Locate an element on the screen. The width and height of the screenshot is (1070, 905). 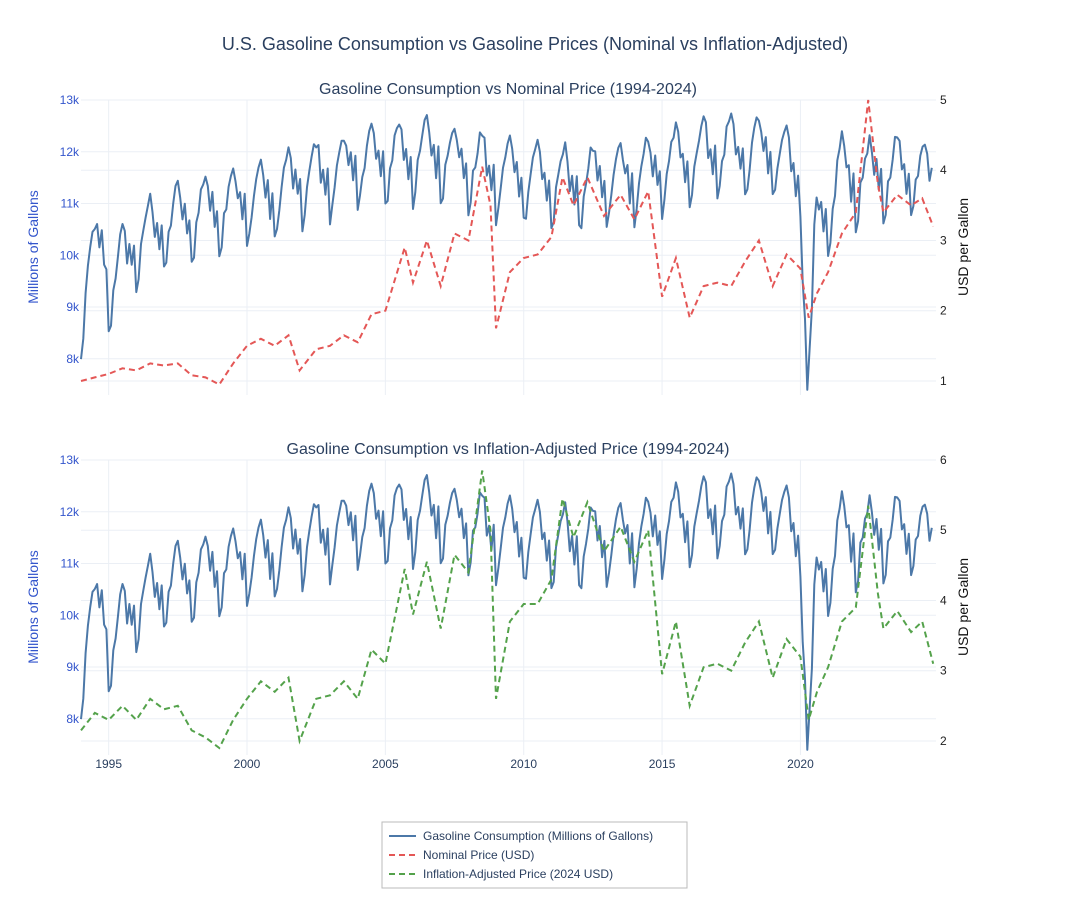
x-tick-label: 2010 is located at coordinates (523, 764).